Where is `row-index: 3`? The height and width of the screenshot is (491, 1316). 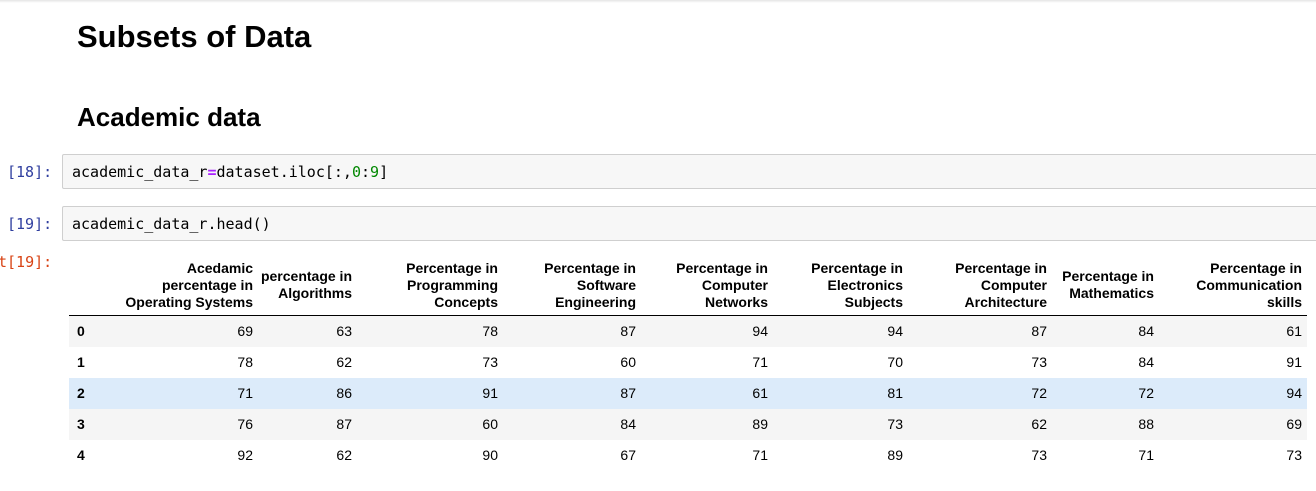
row-index: 3 is located at coordinates (81, 424).